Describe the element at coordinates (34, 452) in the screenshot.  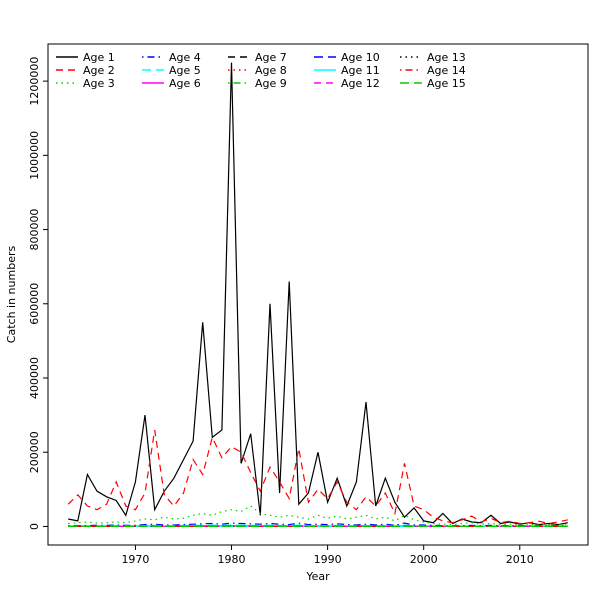
I see `y-axis-tick-label: 200000` at that location.